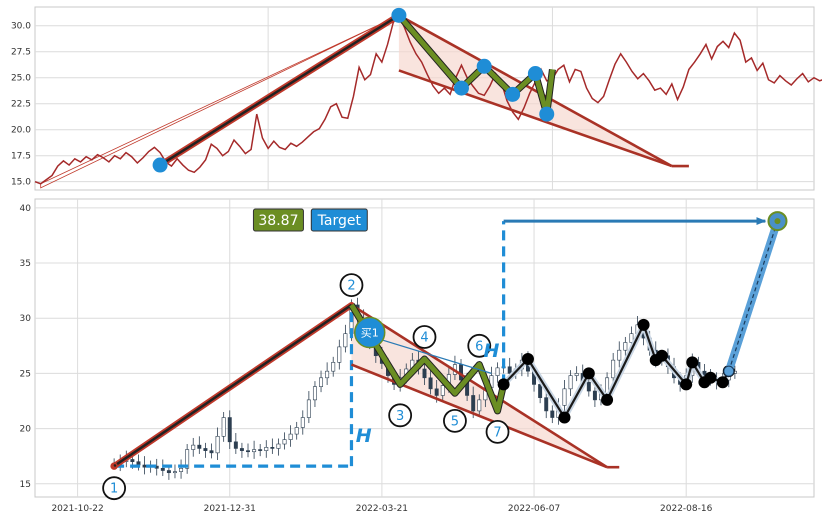  I want to click on panel2-value-box-text: 38.87, so click(278, 221).